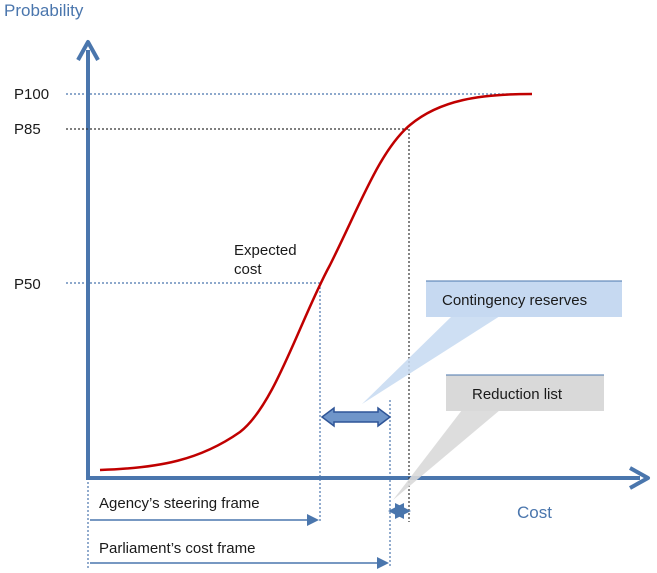 The image size is (657, 573). I want to click on reduction-callout-box, so click(525, 393).